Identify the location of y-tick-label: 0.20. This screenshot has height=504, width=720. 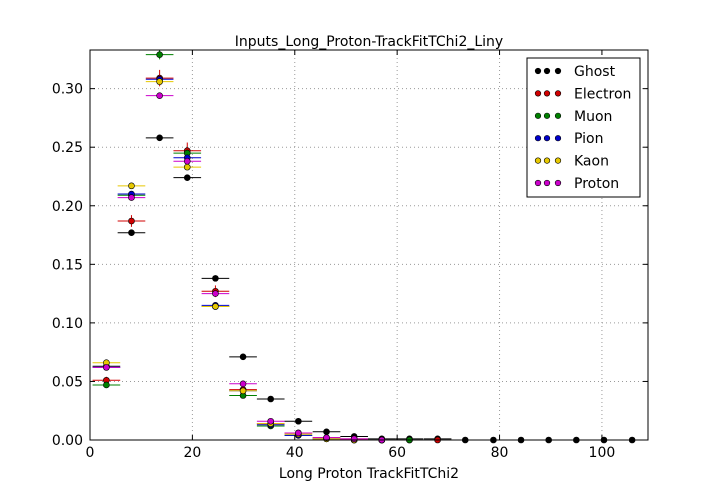
(67, 207).